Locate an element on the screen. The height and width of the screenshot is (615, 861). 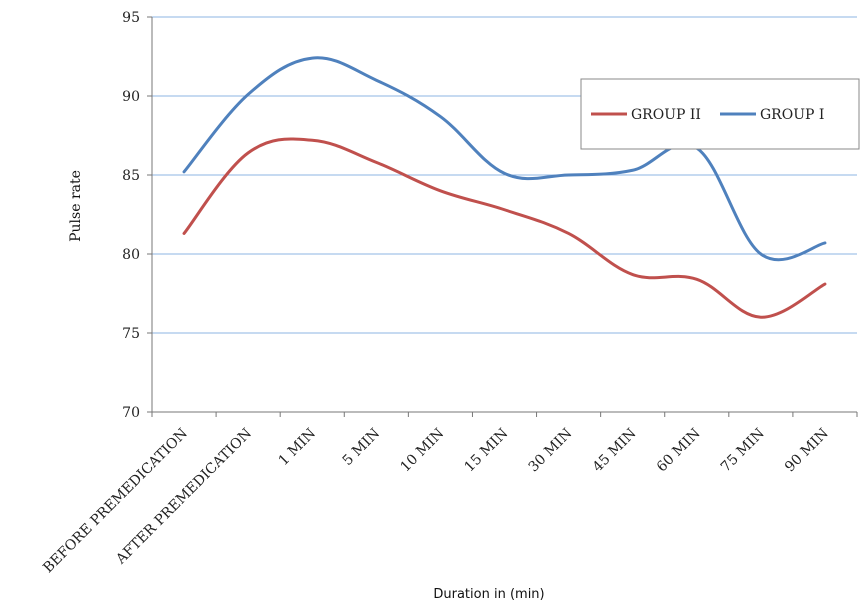
y-tick-label: 70 is located at coordinates (131, 413).